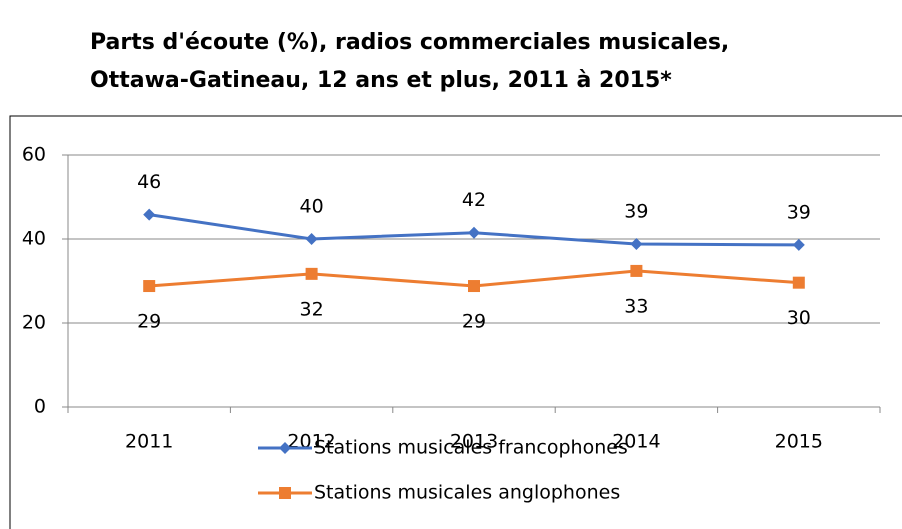 The width and height of the screenshot is (902, 529). What do you see at coordinates (474, 442) in the screenshot?
I see `x-tick-label: 2013` at bounding box center [474, 442].